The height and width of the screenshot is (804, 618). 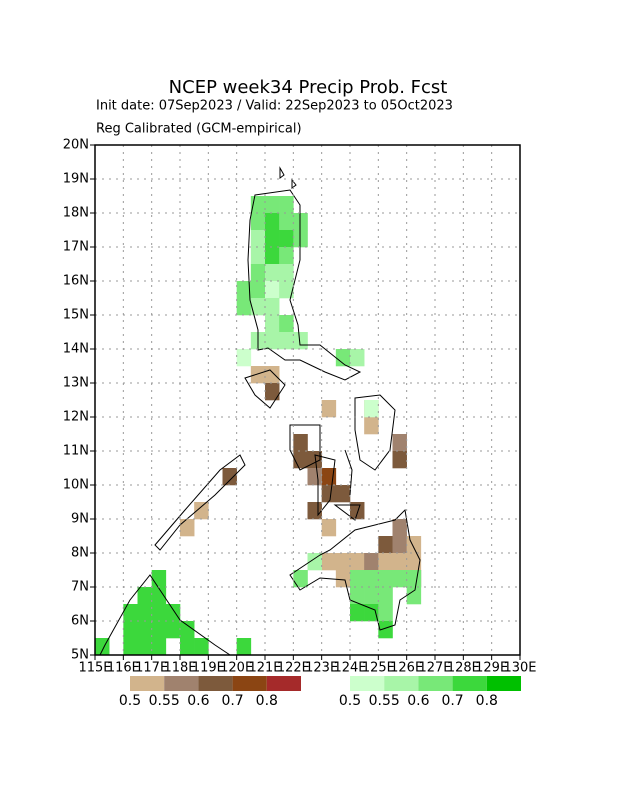 What do you see at coordinates (76, 417) in the screenshot?
I see `y-tick-label: 12N` at bounding box center [76, 417].